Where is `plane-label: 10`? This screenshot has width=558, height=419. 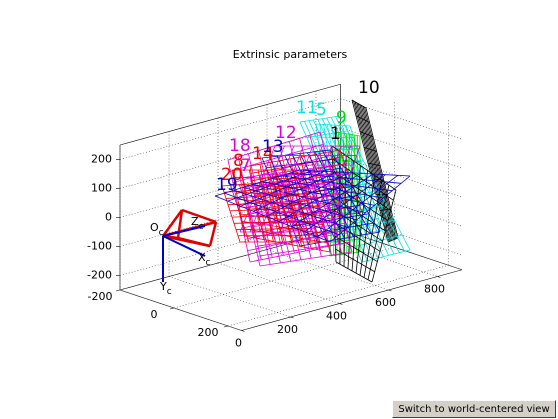 plane-label: 10 is located at coordinates (369, 88).